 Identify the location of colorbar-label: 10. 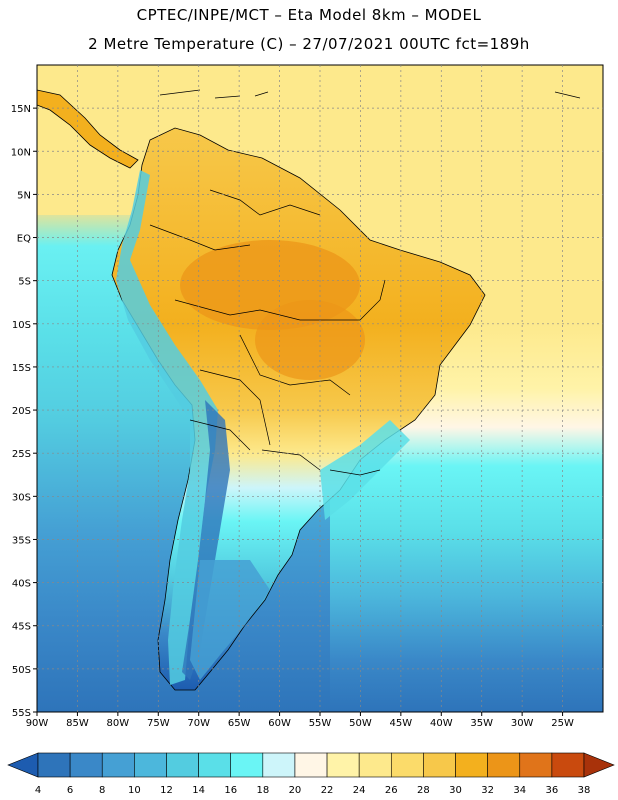
(134, 790).